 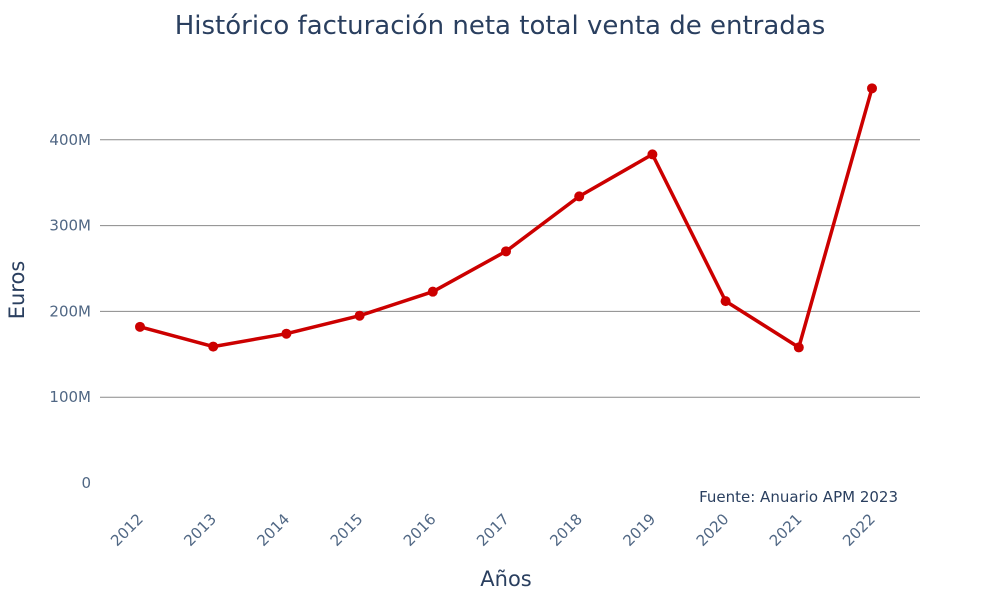 What do you see at coordinates (859, 530) in the screenshot?
I see `x-tick-label: 2022` at bounding box center [859, 530].